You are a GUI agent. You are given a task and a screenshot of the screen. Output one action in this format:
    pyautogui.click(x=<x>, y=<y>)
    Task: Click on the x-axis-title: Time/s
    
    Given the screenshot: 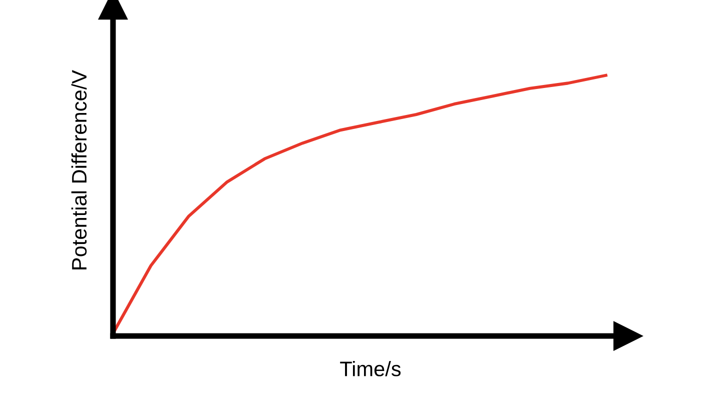 What is the action you would take?
    pyautogui.click(x=370, y=368)
    